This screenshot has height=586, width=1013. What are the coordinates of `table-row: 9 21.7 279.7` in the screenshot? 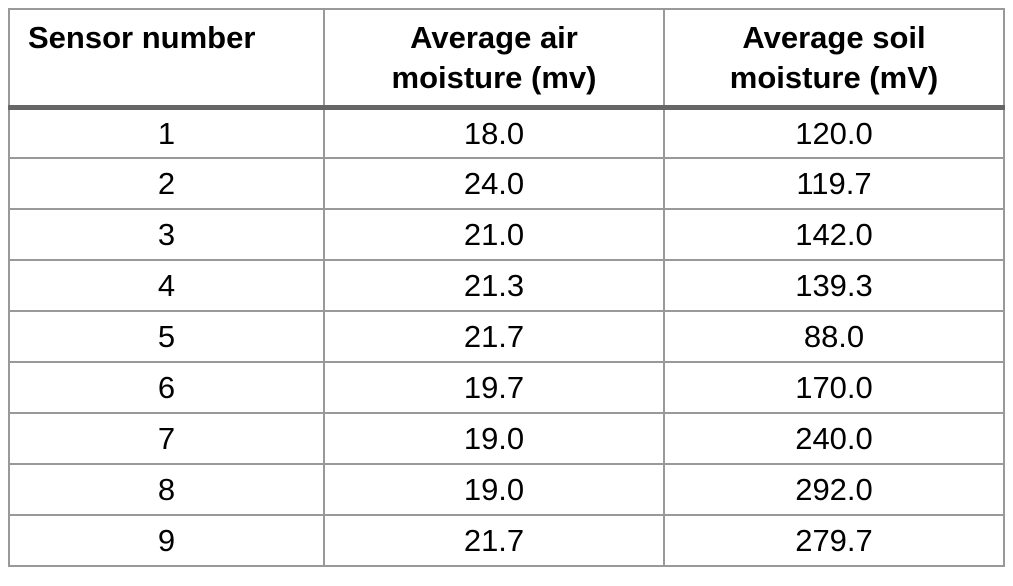 It's located at (506, 540).